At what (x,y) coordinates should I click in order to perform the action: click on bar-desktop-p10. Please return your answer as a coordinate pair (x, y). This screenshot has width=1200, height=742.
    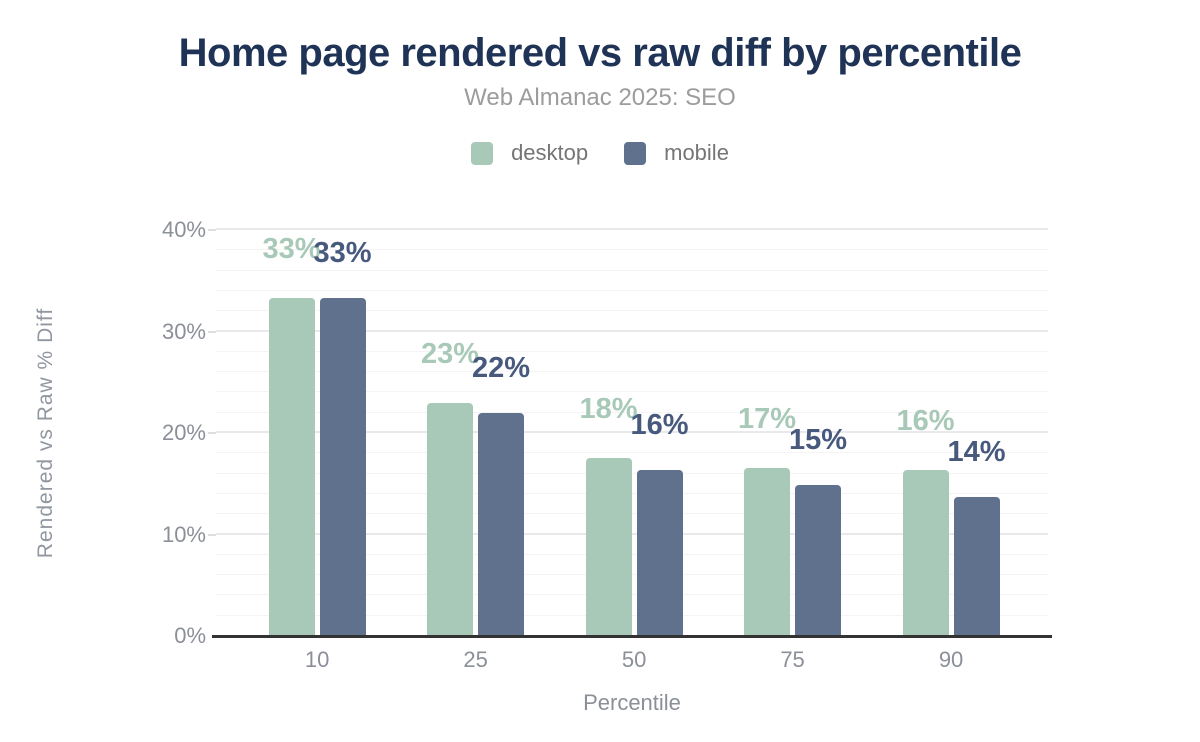
    Looking at the image, I should click on (291, 467).